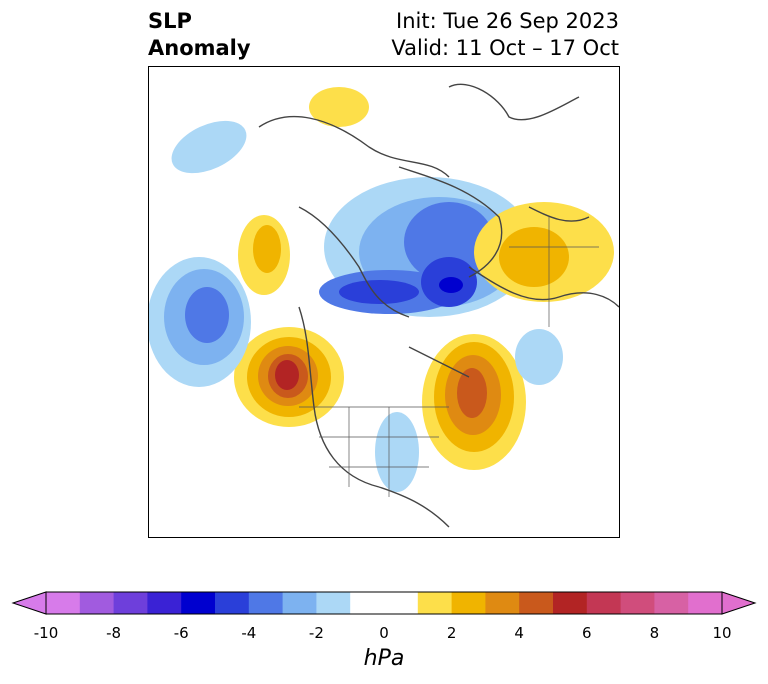 This screenshot has width=768, height=684. What do you see at coordinates (505, 48) in the screenshot?
I see `valid-range: Valid: 11 Oct – 17 Oct` at bounding box center [505, 48].